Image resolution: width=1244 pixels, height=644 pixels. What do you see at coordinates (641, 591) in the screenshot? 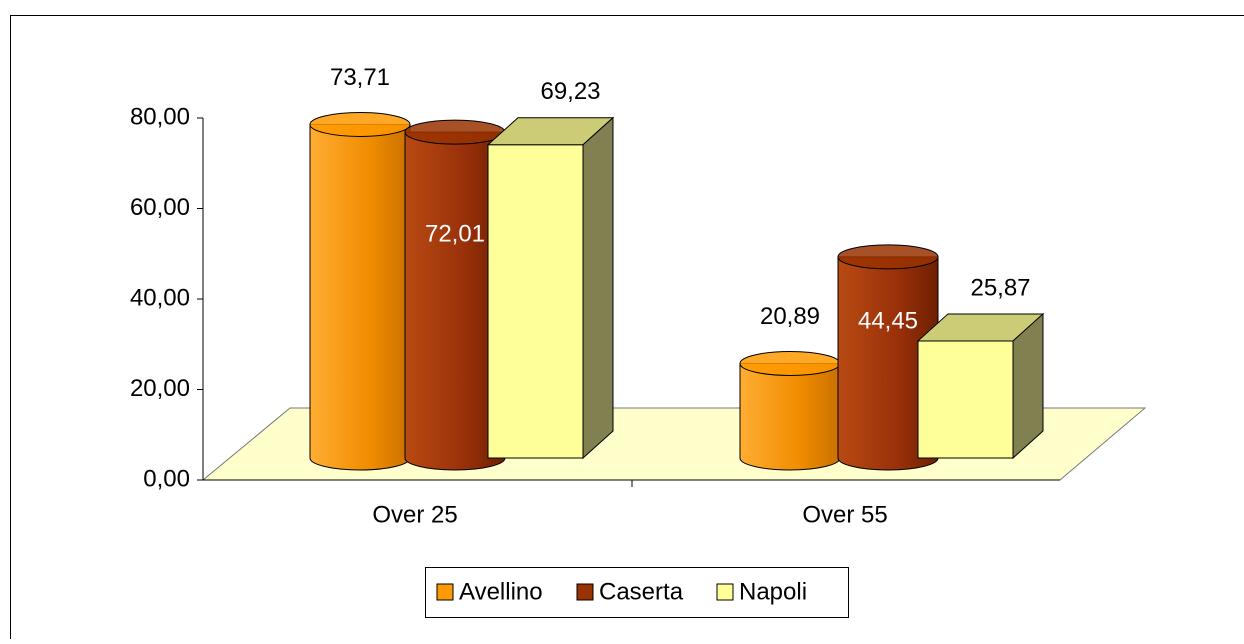
I see `legend-label: Caserta` at bounding box center [641, 591].